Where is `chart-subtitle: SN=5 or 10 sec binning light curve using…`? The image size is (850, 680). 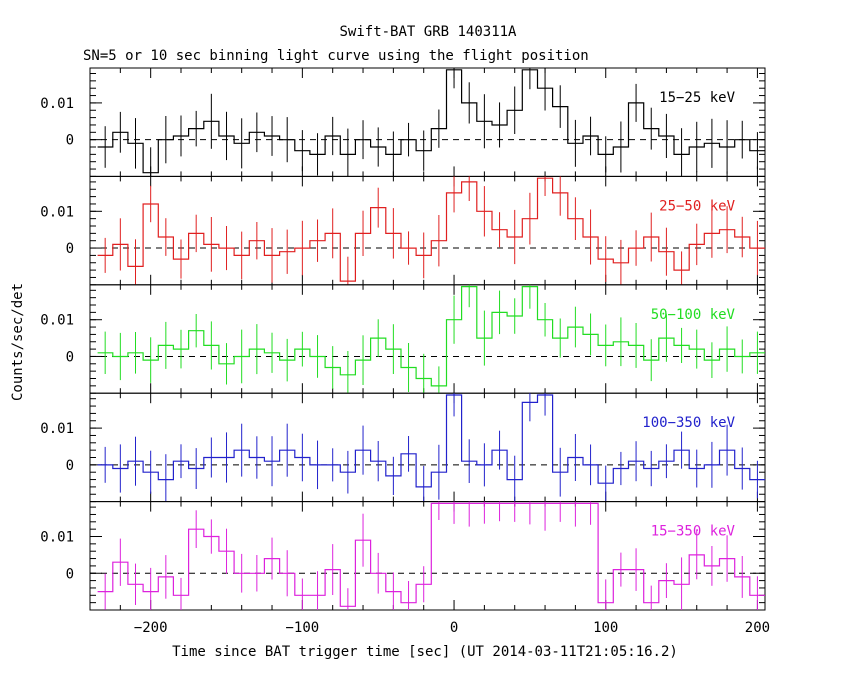 chart-subtitle: SN=5 or 10 sec binning light curve using… is located at coordinates (336, 56).